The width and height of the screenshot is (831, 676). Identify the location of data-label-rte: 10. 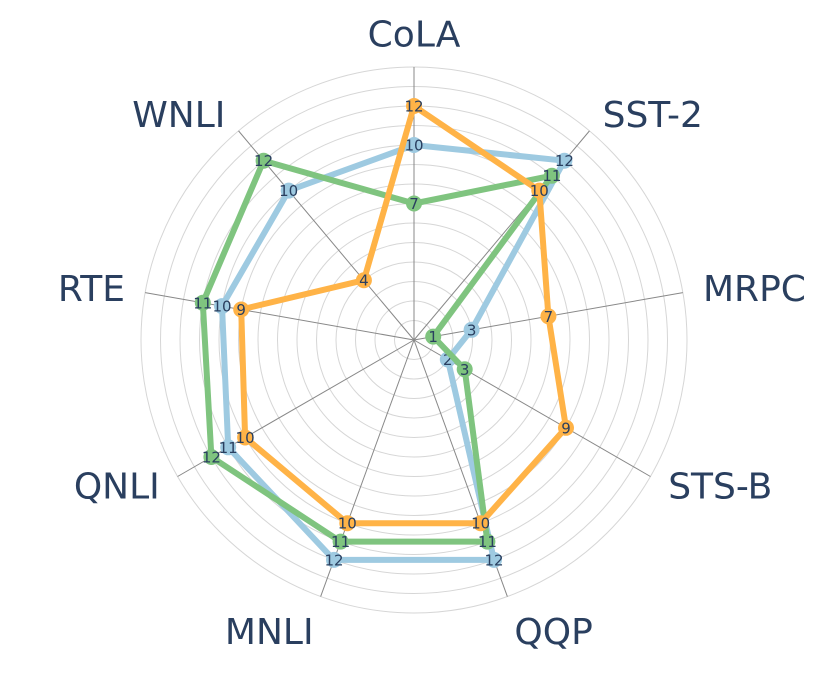
(221, 307).